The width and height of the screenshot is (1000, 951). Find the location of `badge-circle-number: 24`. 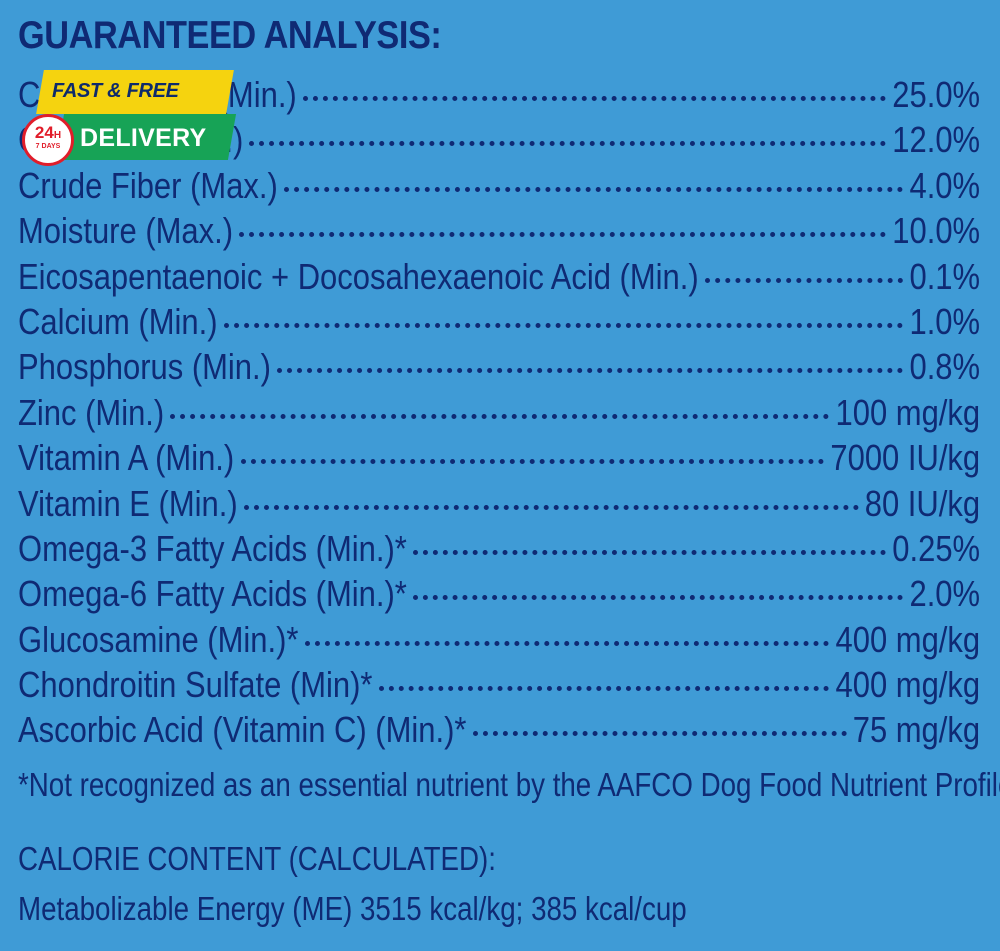

badge-circle-number: 24 is located at coordinates (44, 132).